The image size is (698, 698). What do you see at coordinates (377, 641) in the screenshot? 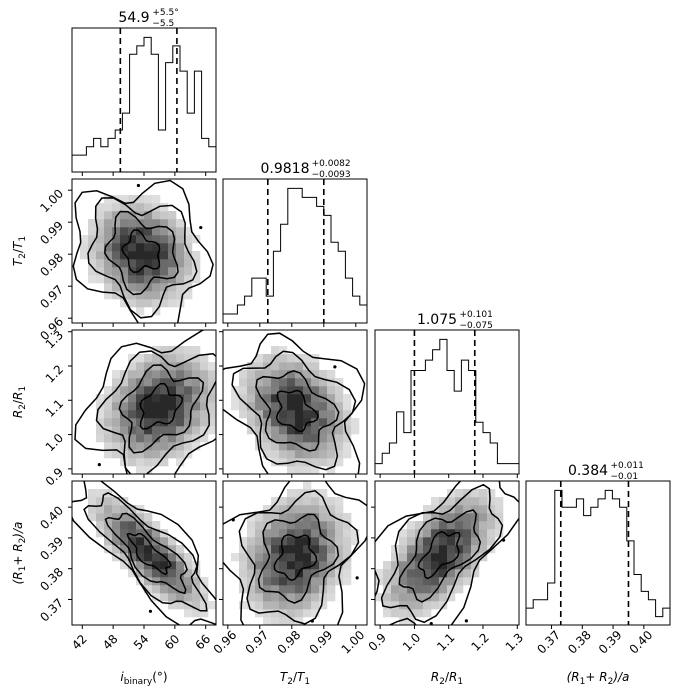
I see `x-tick-label: 0.9` at bounding box center [377, 641].